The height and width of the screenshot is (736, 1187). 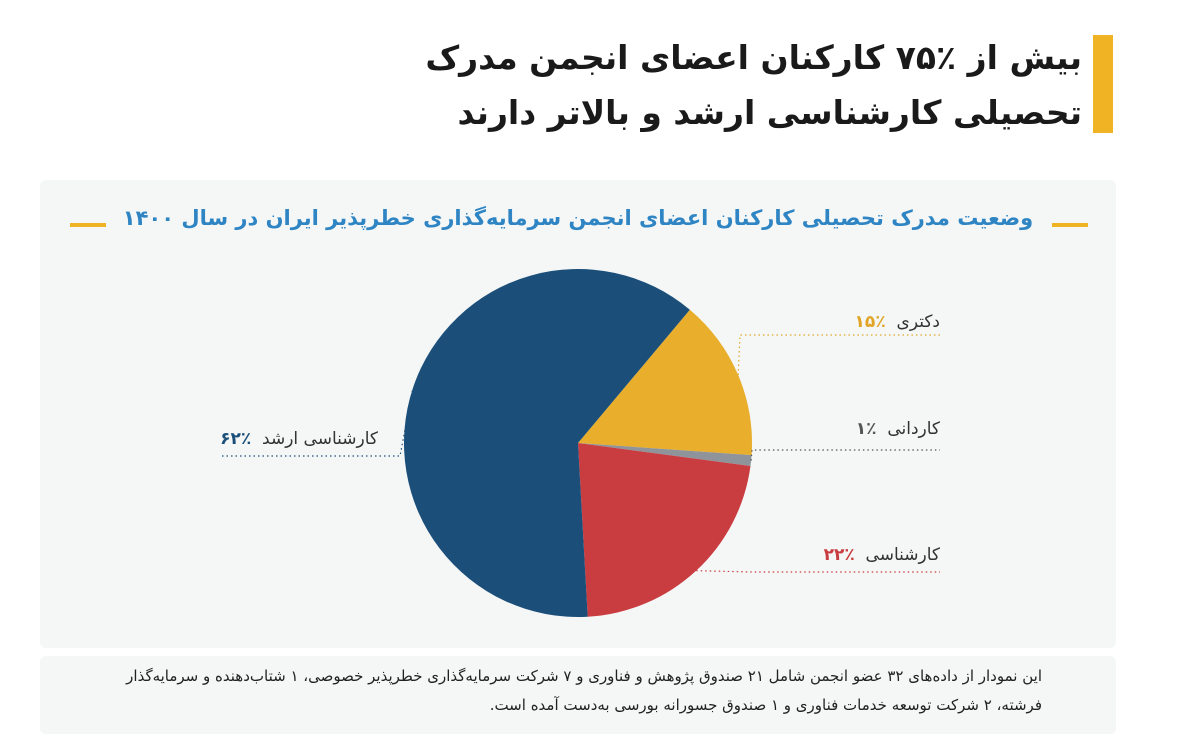 I want to click on headline-accent-bar, so click(x=1103, y=84).